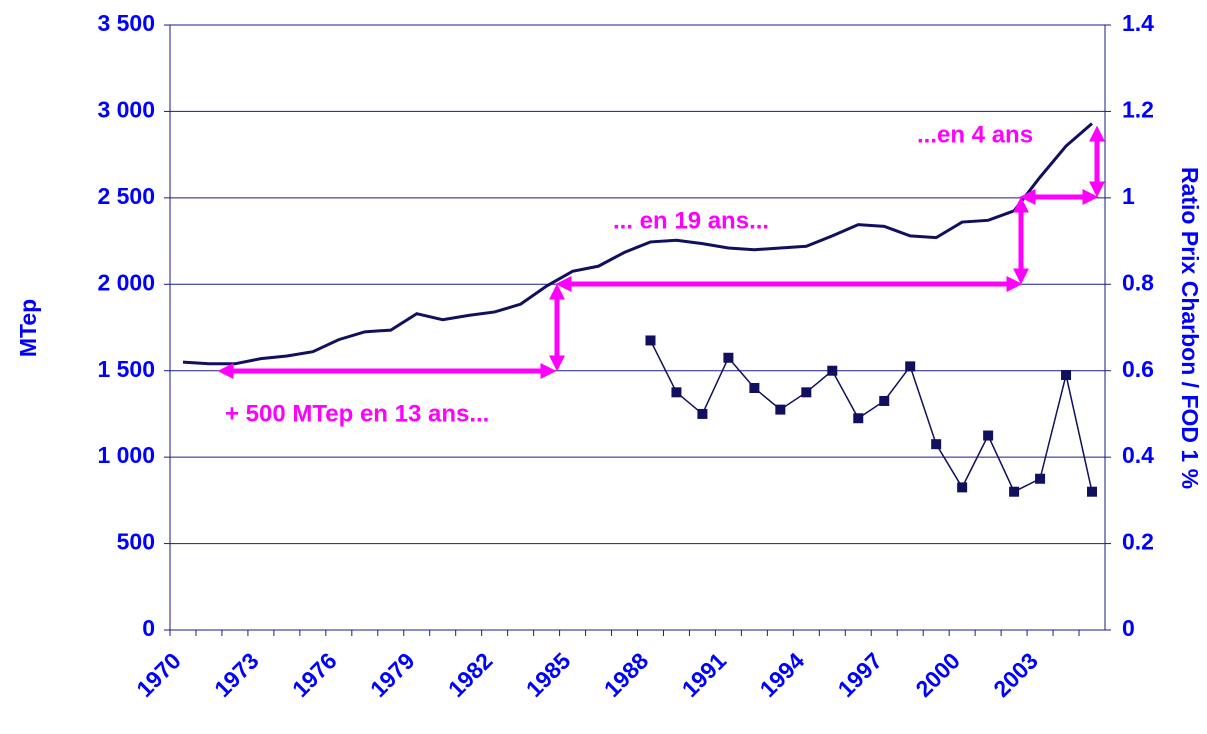 This screenshot has width=1207, height=734. What do you see at coordinates (1138, 369) in the screenshot?
I see `y2-tick-label: 0.6` at bounding box center [1138, 369].